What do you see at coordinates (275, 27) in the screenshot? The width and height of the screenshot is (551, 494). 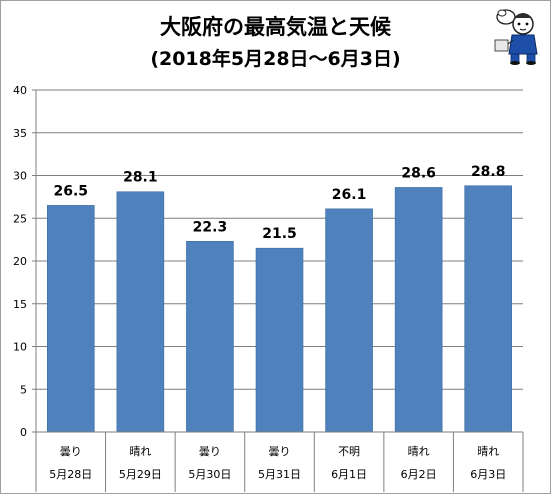 I see `chart-title: 大阪府の最高気温と天候` at bounding box center [275, 27].